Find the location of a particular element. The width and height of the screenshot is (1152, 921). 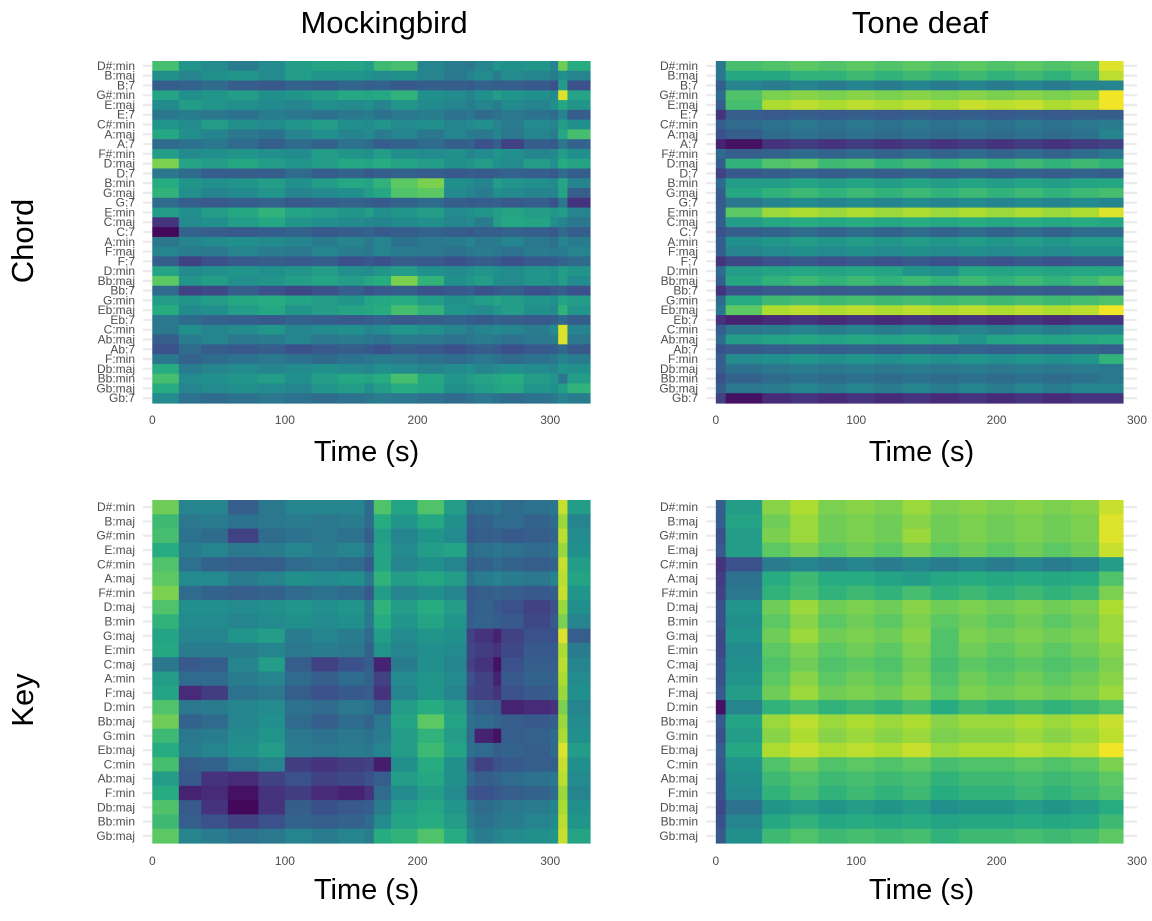

y-tick-label: F:min is located at coordinates (683, 793).